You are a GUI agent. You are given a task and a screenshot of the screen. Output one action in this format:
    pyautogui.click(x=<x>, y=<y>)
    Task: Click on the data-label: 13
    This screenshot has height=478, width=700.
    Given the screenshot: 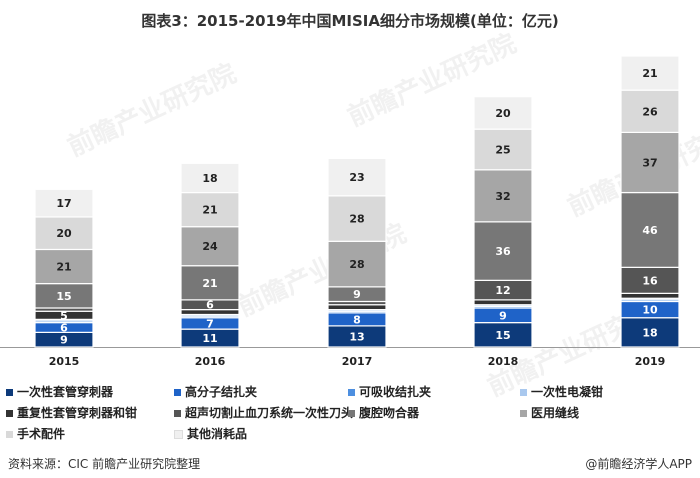 What is the action you would take?
    pyautogui.click(x=356, y=336)
    